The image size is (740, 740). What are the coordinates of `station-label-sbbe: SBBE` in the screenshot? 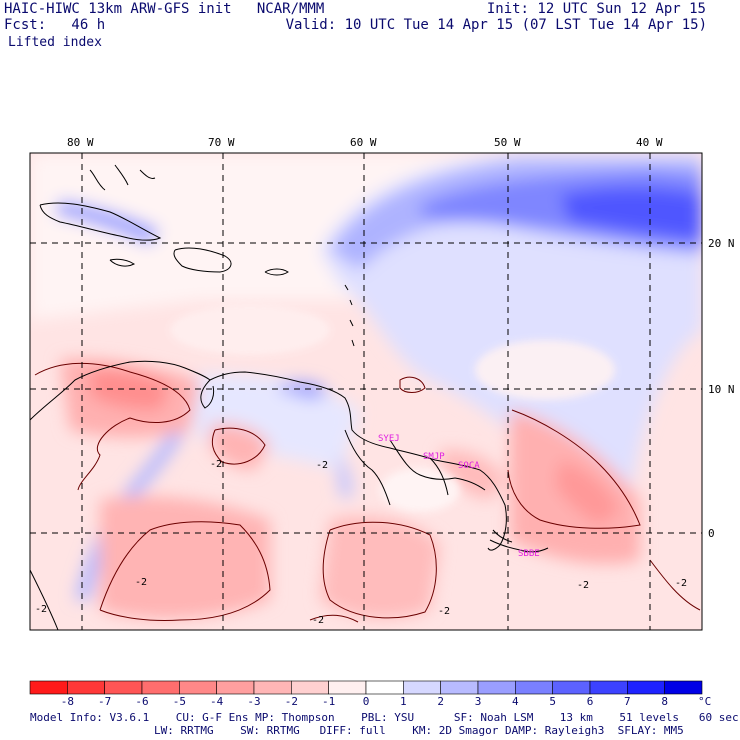 It's located at (529, 554).